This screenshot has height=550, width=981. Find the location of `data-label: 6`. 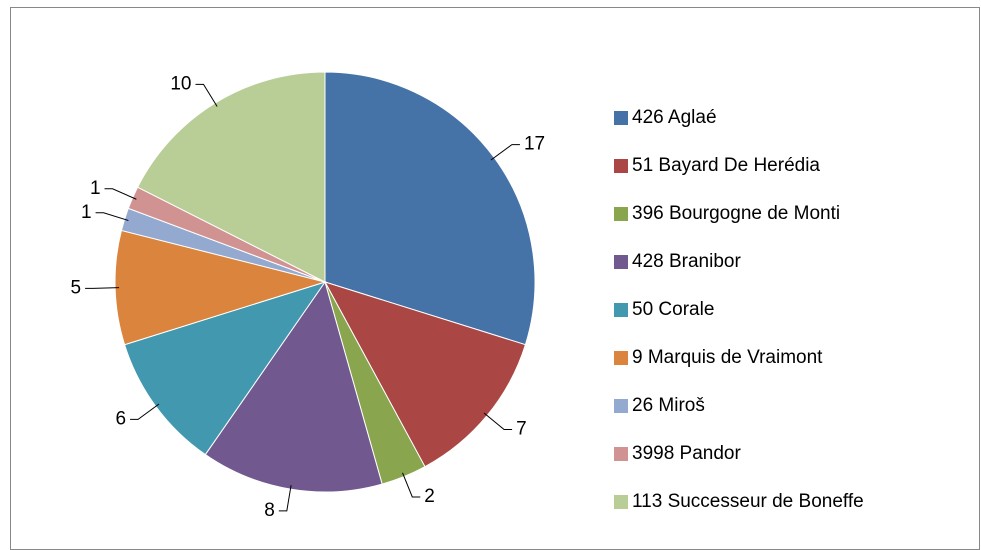

data-label: 6 is located at coordinates (120, 418).